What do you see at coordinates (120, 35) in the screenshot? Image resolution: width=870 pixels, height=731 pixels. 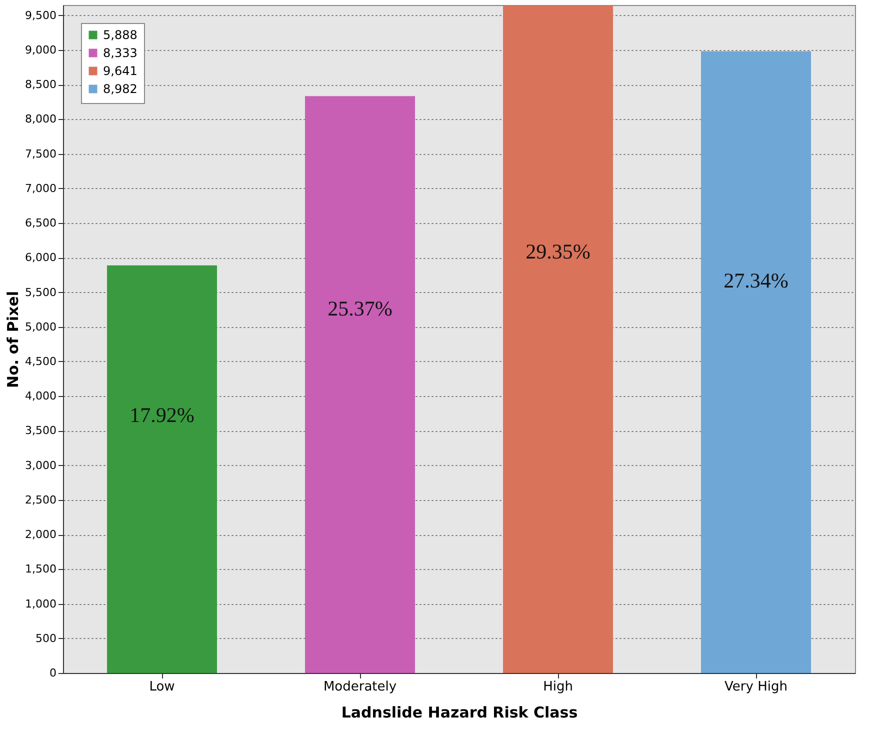 I see `legend-label: 5,888` at bounding box center [120, 35].